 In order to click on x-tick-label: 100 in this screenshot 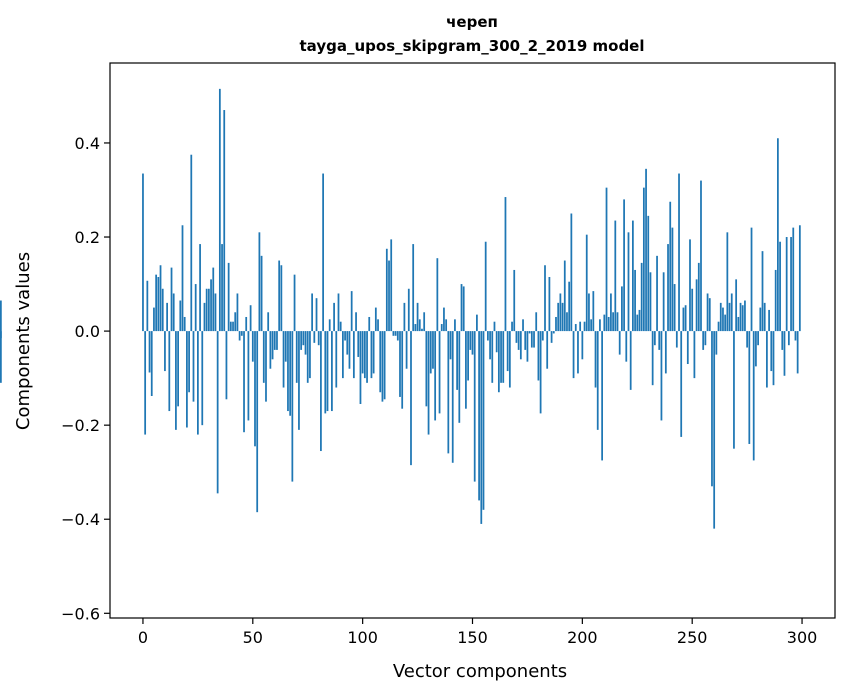, I will do `click(362, 637)`.